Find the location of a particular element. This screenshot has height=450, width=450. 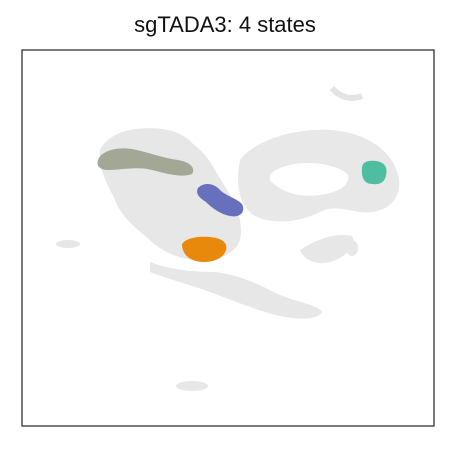

state-1-cluster is located at coordinates (145, 162).